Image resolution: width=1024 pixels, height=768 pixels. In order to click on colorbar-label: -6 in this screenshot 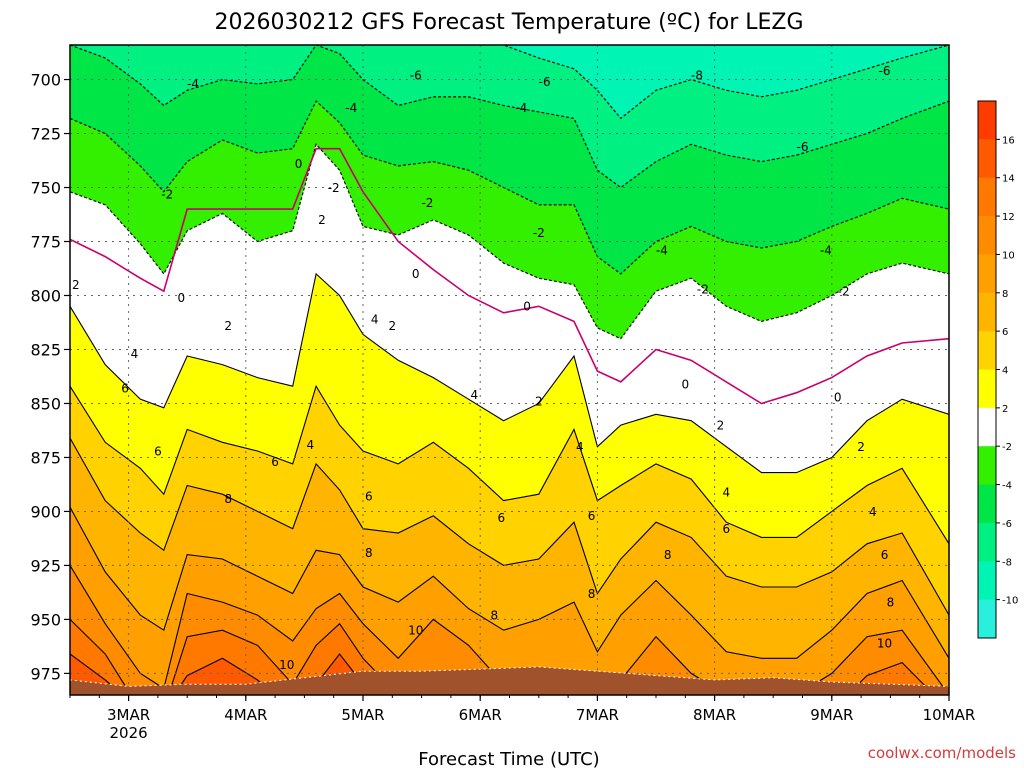, I will do `click(1007, 524)`.